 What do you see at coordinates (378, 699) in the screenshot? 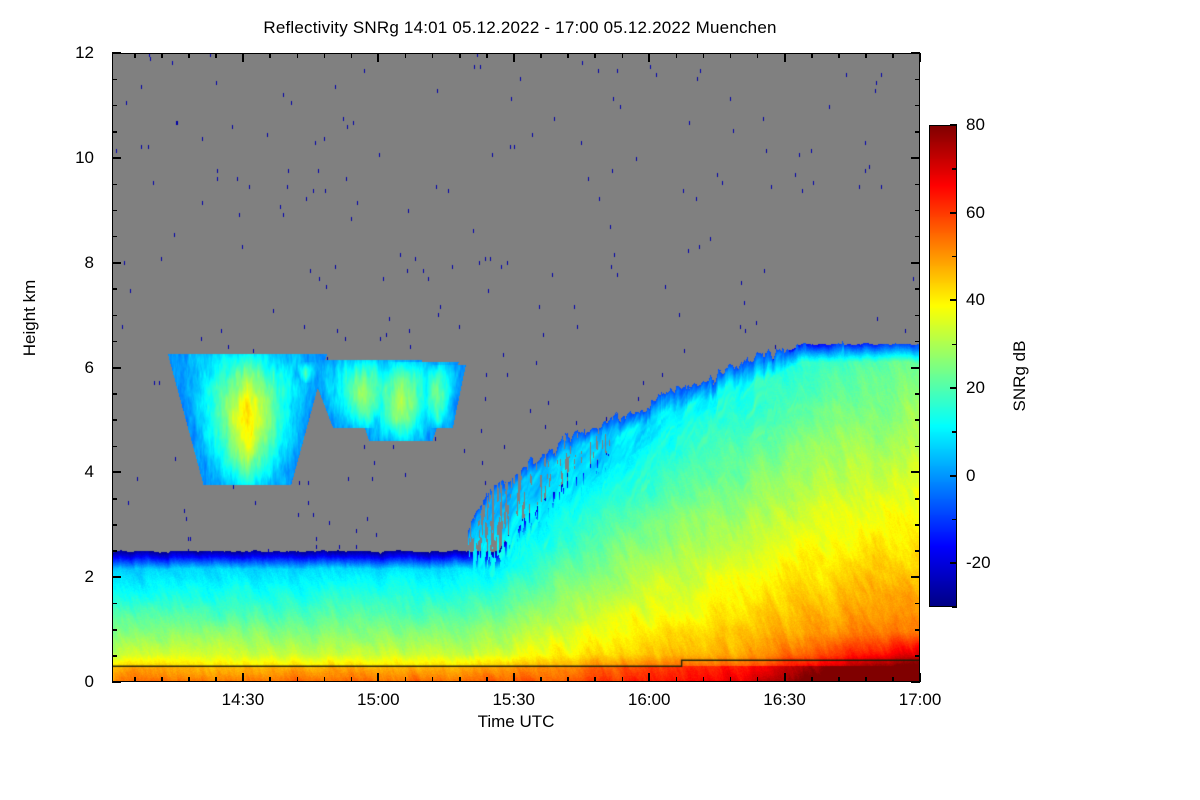
I see `x-tick-label: 15:00` at bounding box center [378, 699].